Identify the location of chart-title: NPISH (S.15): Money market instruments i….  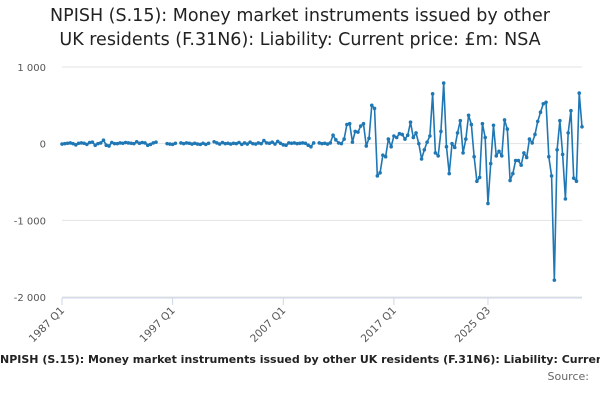
(300, 28).